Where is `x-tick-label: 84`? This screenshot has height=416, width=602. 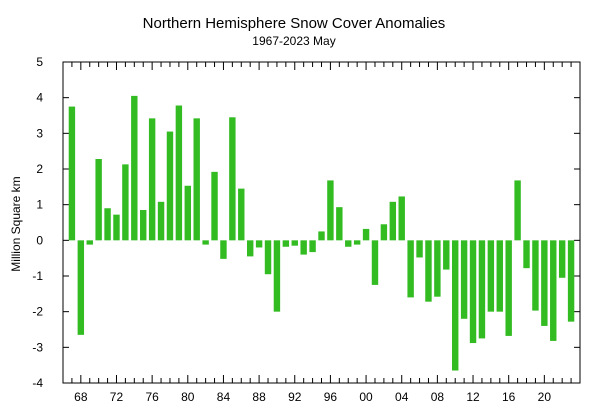 x-tick-label: 84 is located at coordinates (224, 397).